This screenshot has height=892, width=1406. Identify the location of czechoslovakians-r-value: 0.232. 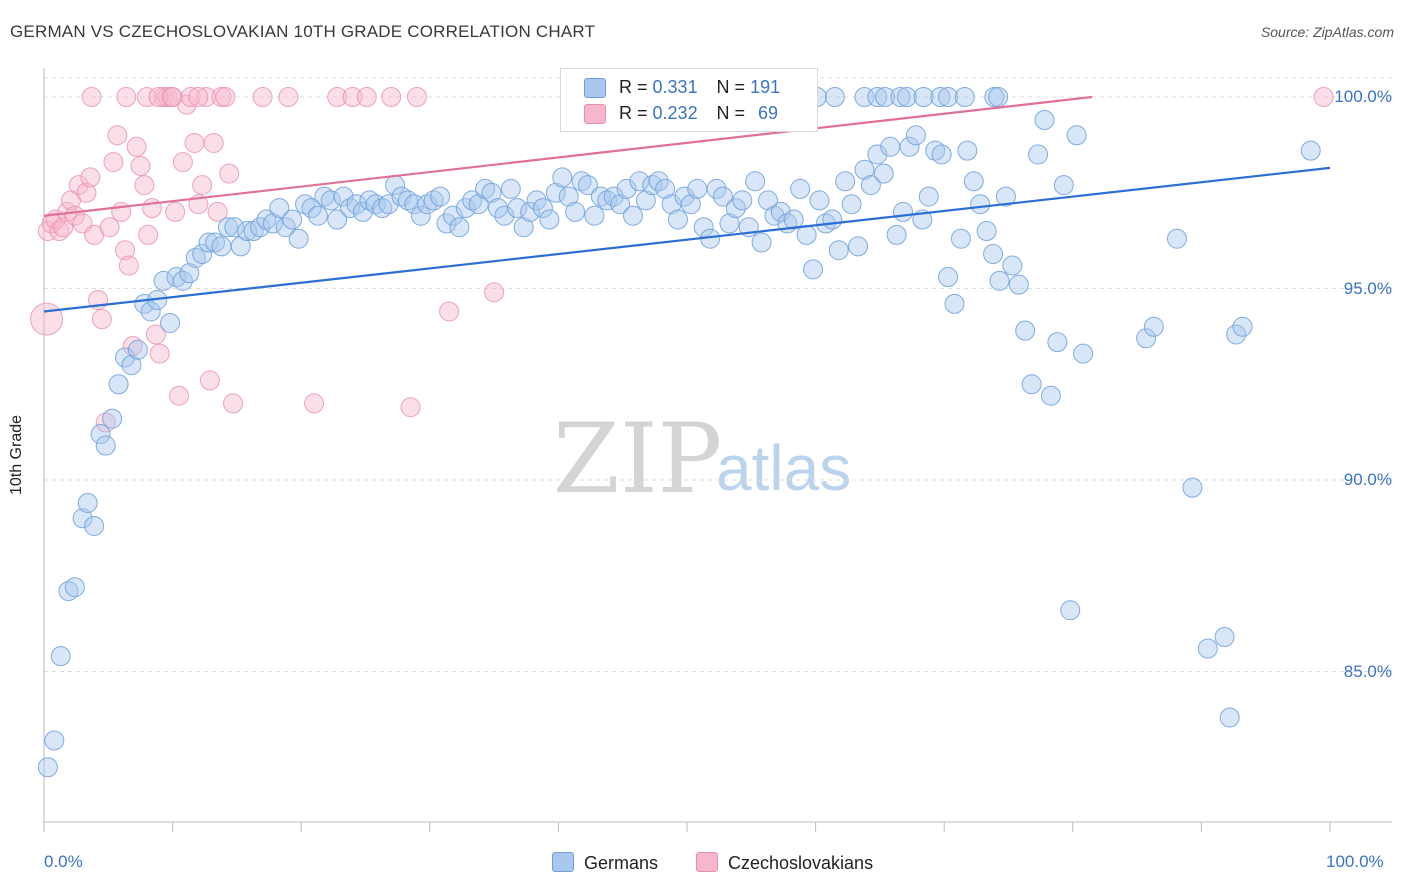
(675, 113).